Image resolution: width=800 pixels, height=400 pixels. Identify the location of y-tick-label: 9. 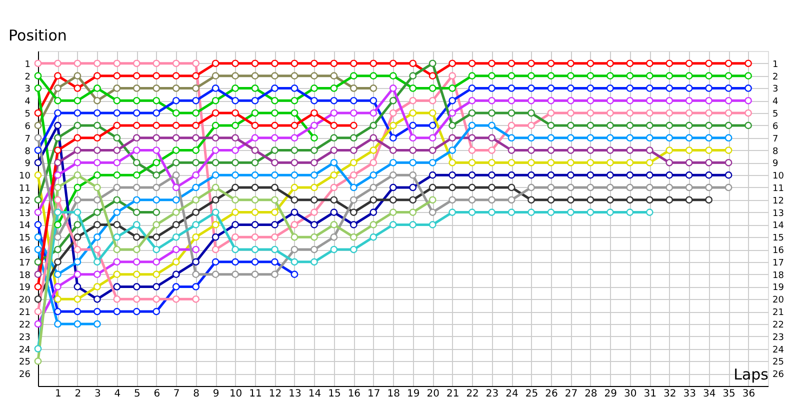
(27, 164).